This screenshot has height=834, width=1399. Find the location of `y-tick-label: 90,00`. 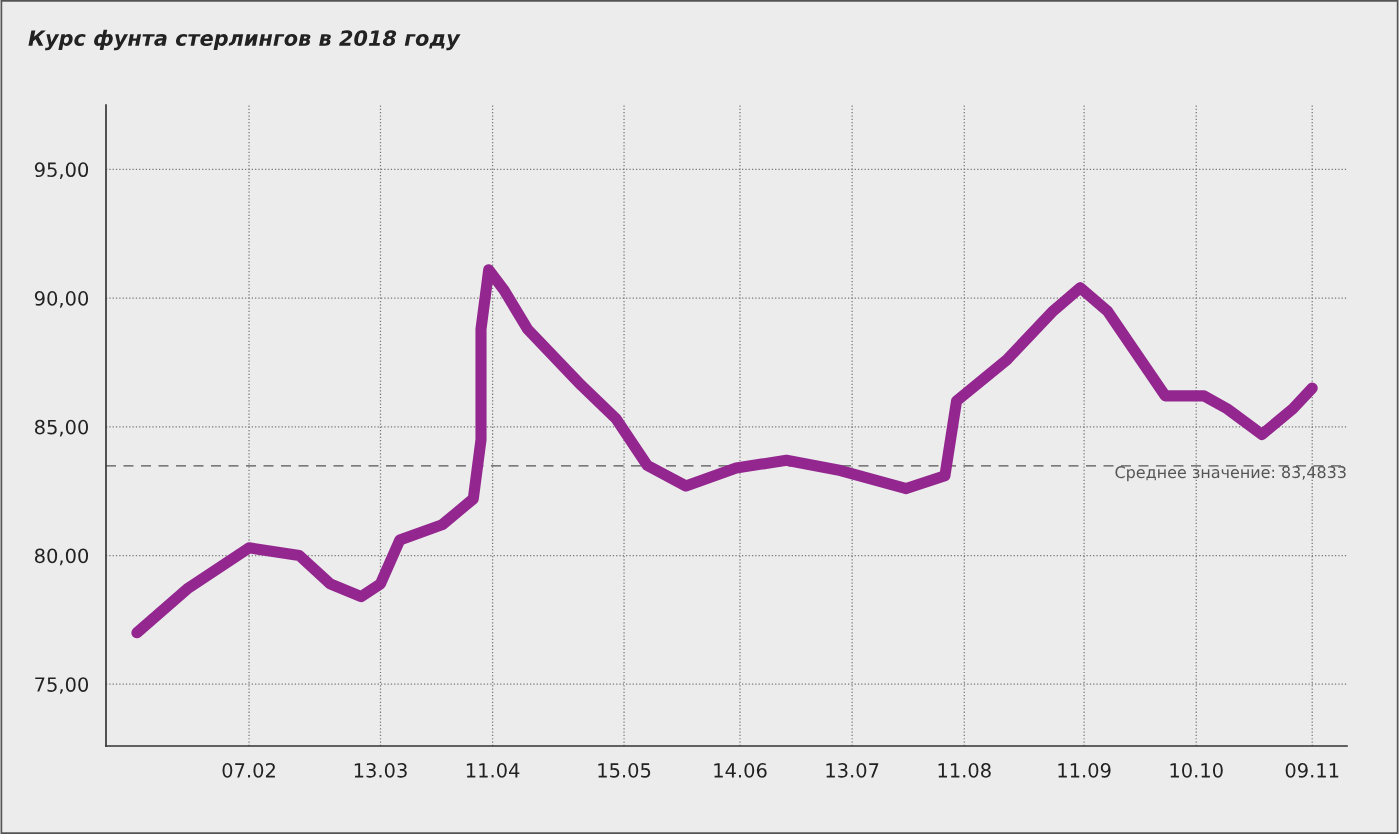

y-tick-label: 90,00 is located at coordinates (61, 299).